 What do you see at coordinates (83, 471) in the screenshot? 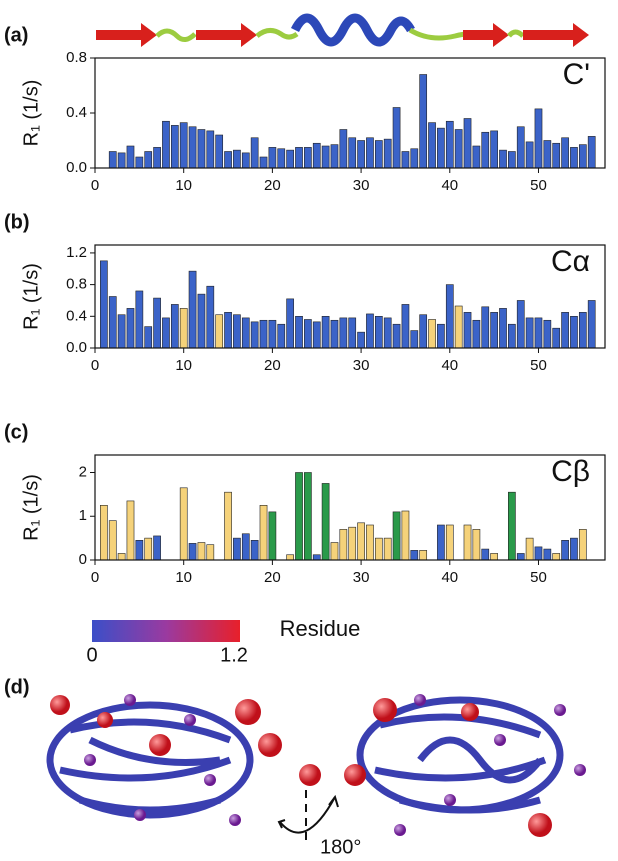
I see `y-tick-label: 2` at bounding box center [83, 471].